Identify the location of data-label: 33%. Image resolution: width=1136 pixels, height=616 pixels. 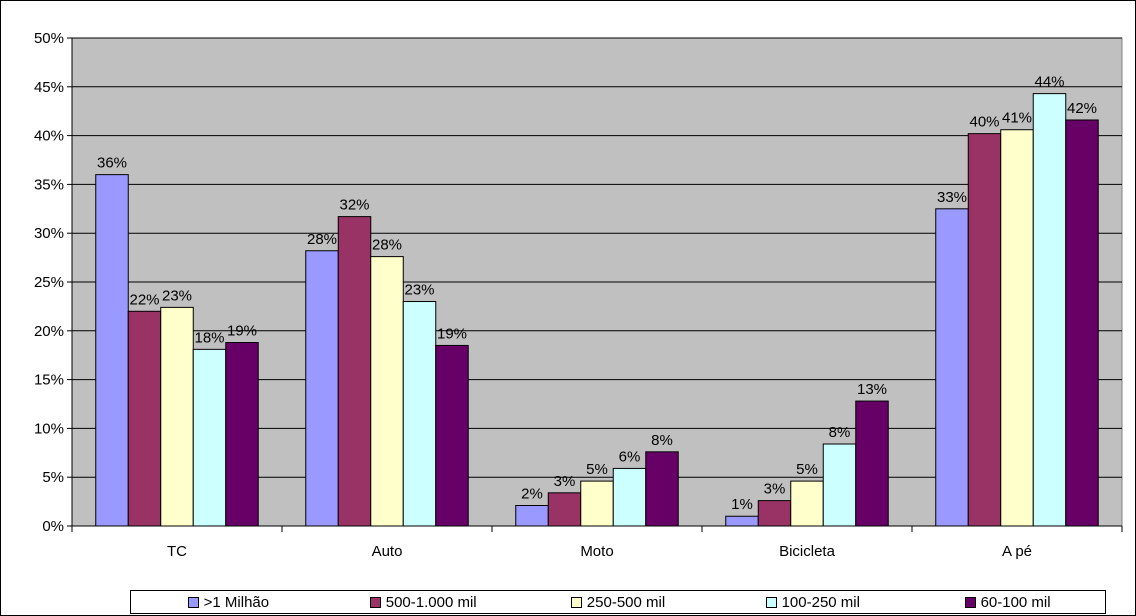
(952, 197).